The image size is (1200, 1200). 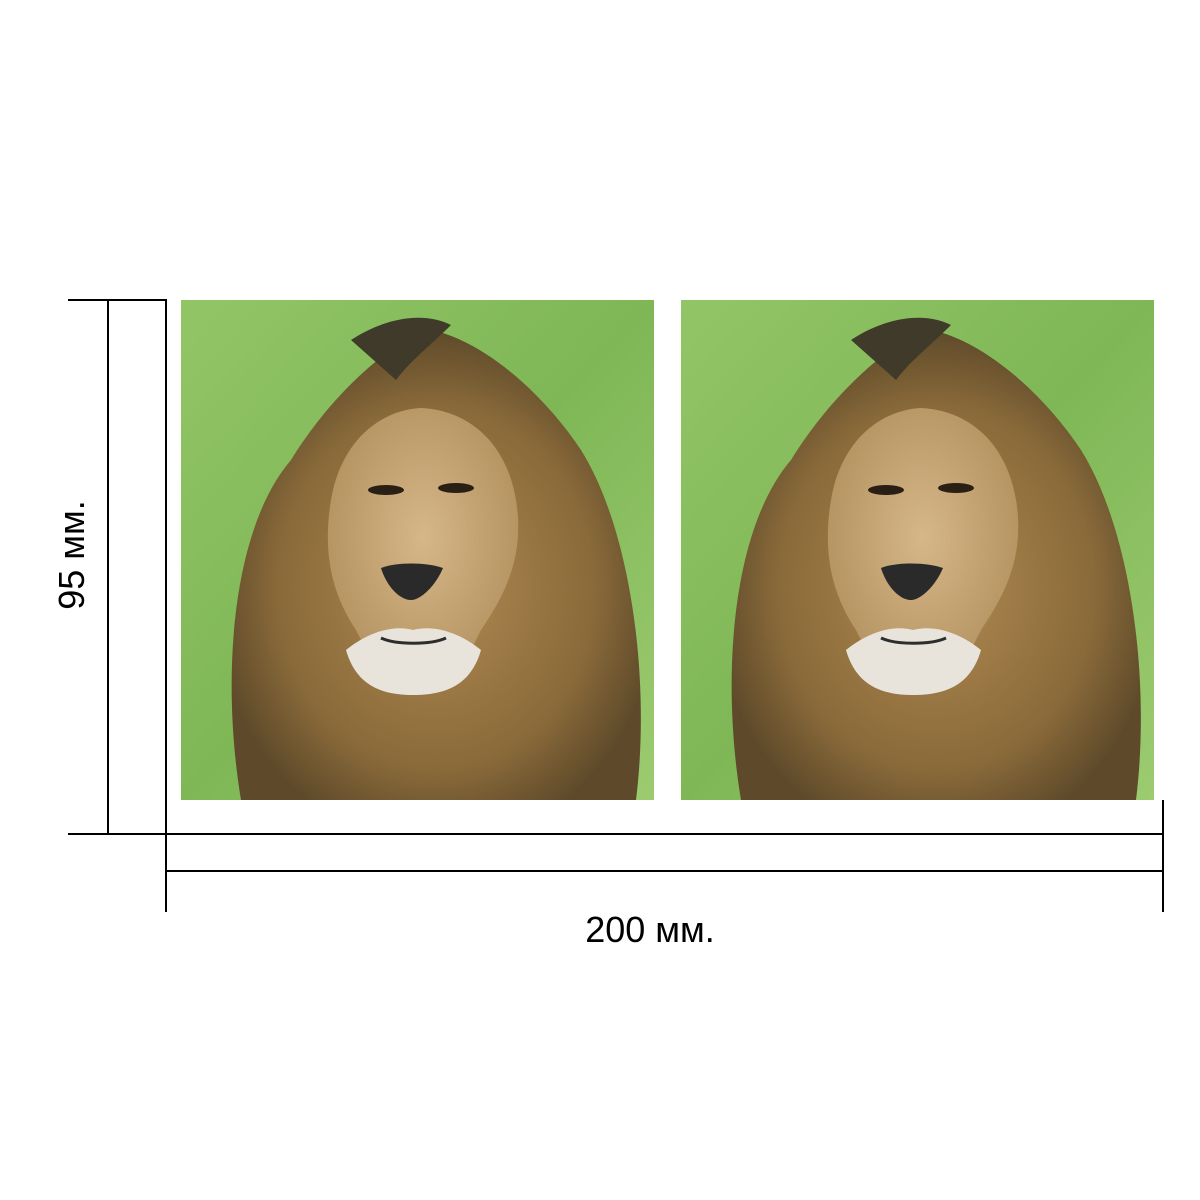 I want to click on width-line-upper, so click(x=664, y=834).